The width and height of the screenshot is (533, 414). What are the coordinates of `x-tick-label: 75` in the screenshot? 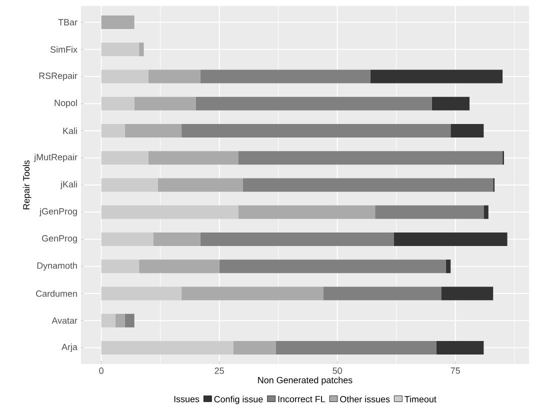 It's located at (455, 371).